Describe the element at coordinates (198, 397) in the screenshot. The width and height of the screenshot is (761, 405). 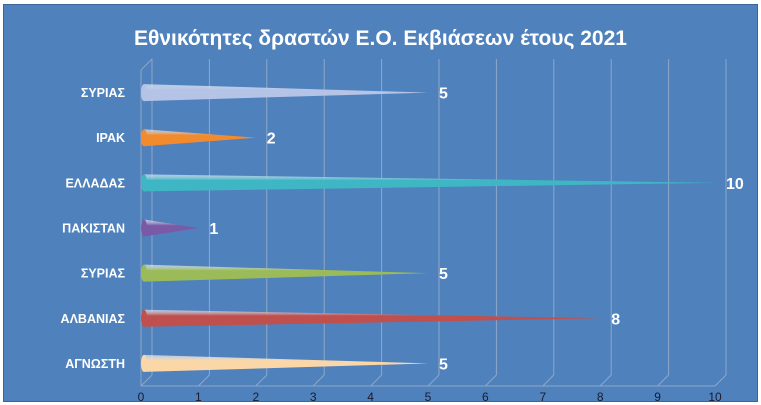
I see `x-tick-label: 1` at that location.